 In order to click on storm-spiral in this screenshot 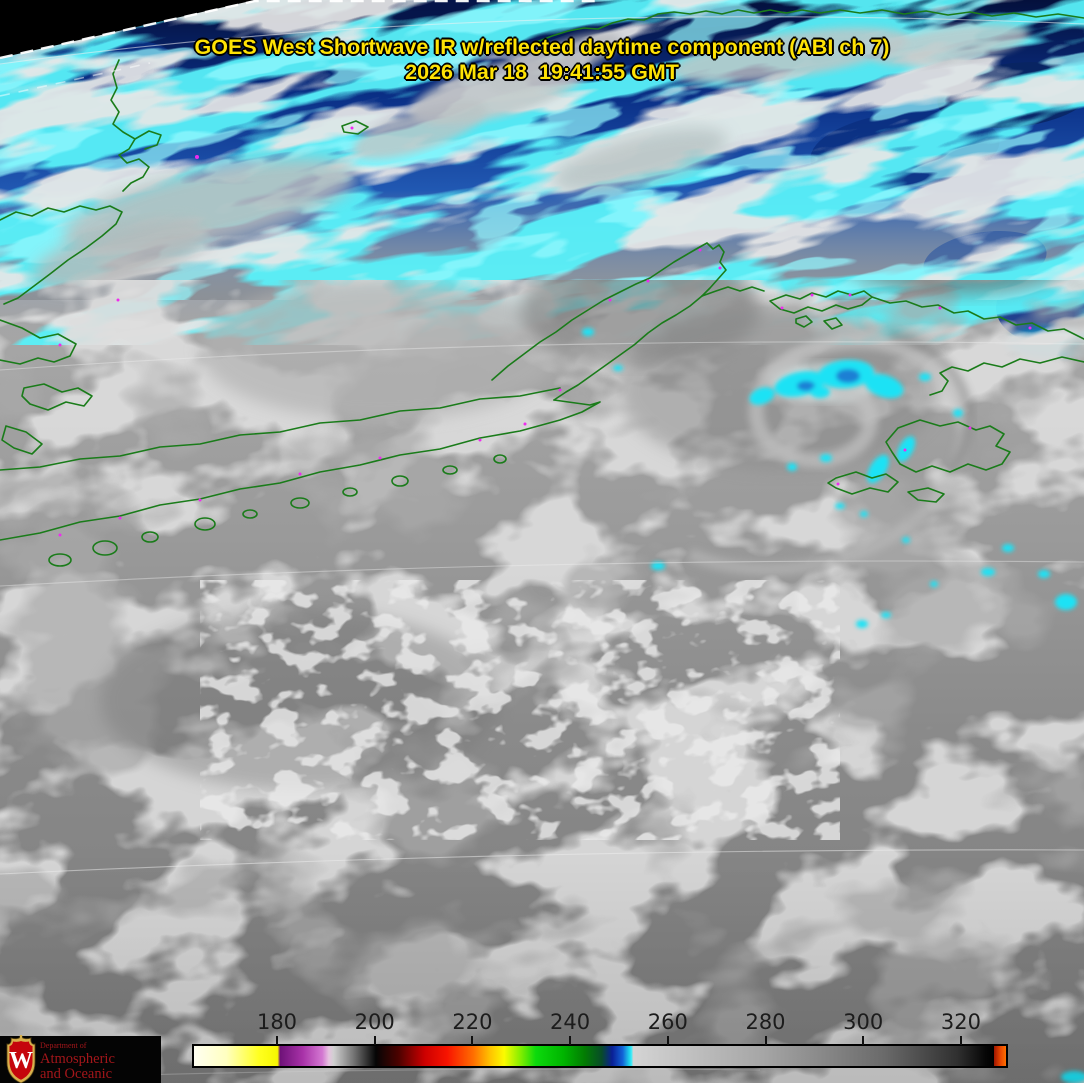, I will do `click(831, 453)`.